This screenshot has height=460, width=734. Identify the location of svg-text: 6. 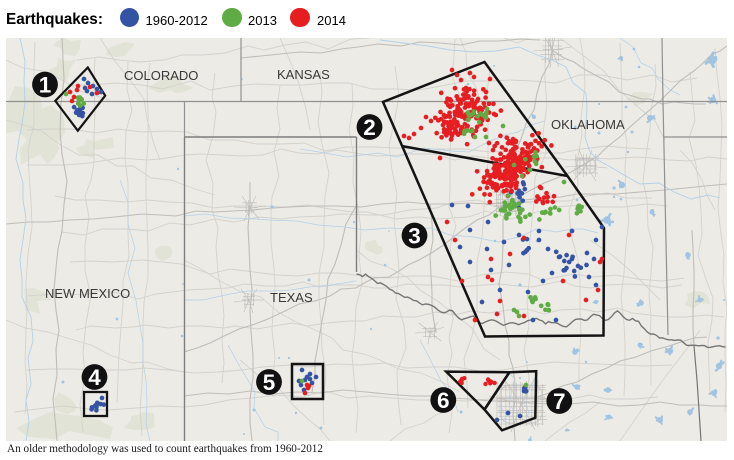
(443, 400).